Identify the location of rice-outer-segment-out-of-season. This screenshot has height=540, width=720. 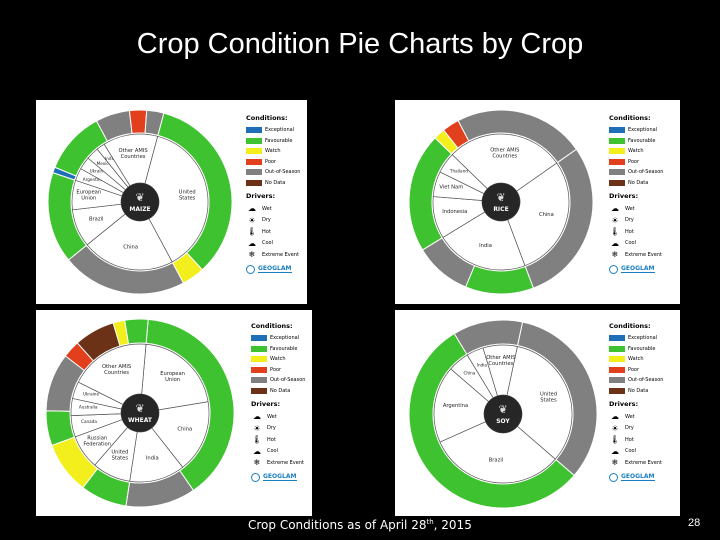
(517, 136).